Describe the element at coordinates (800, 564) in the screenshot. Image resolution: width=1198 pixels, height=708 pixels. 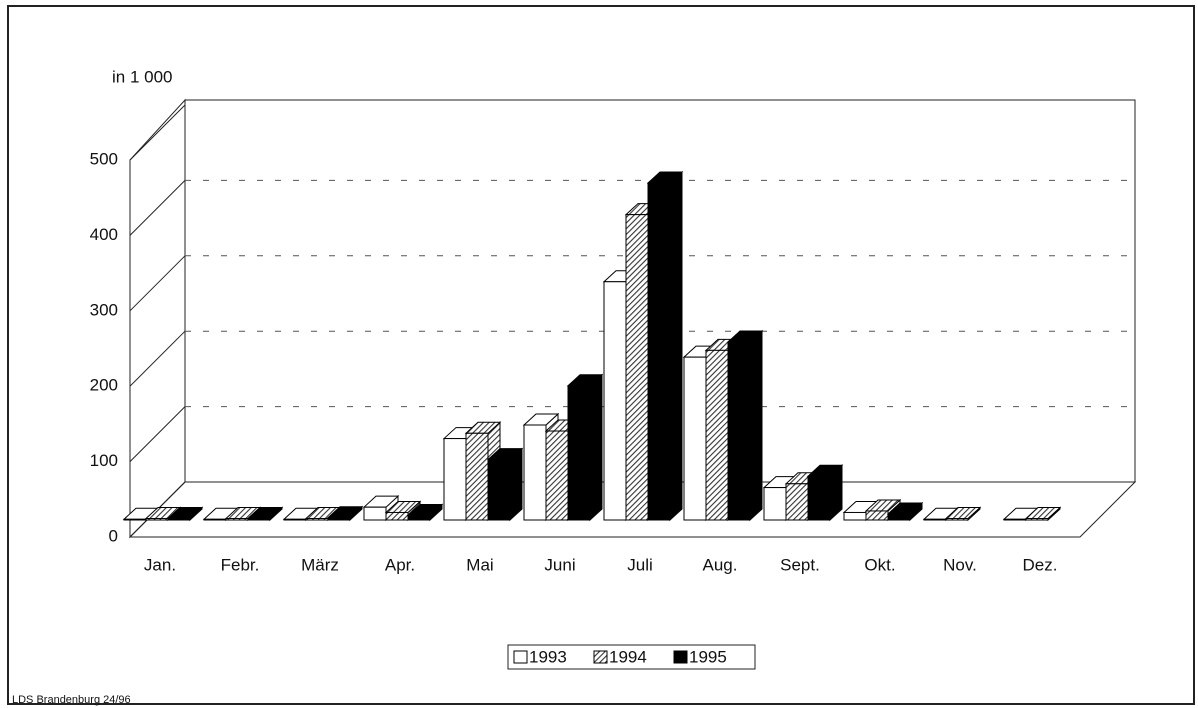
I see `x-tick-label: Sept.` at that location.